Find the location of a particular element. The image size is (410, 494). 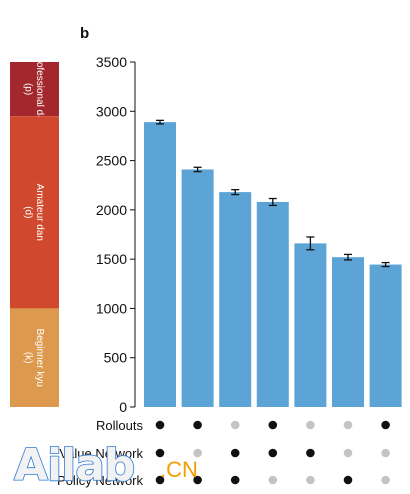

rank-band-label: Professional dan(p) is located at coordinates (34, 89).